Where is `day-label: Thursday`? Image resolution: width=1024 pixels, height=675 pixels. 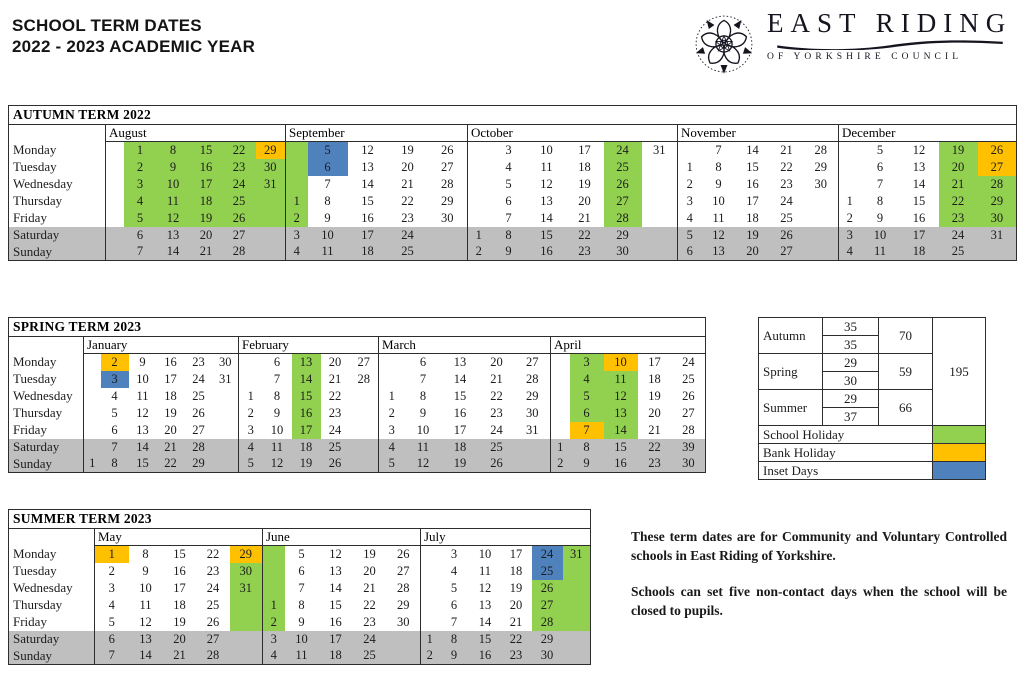 day-label: Thursday is located at coordinates (38, 604).